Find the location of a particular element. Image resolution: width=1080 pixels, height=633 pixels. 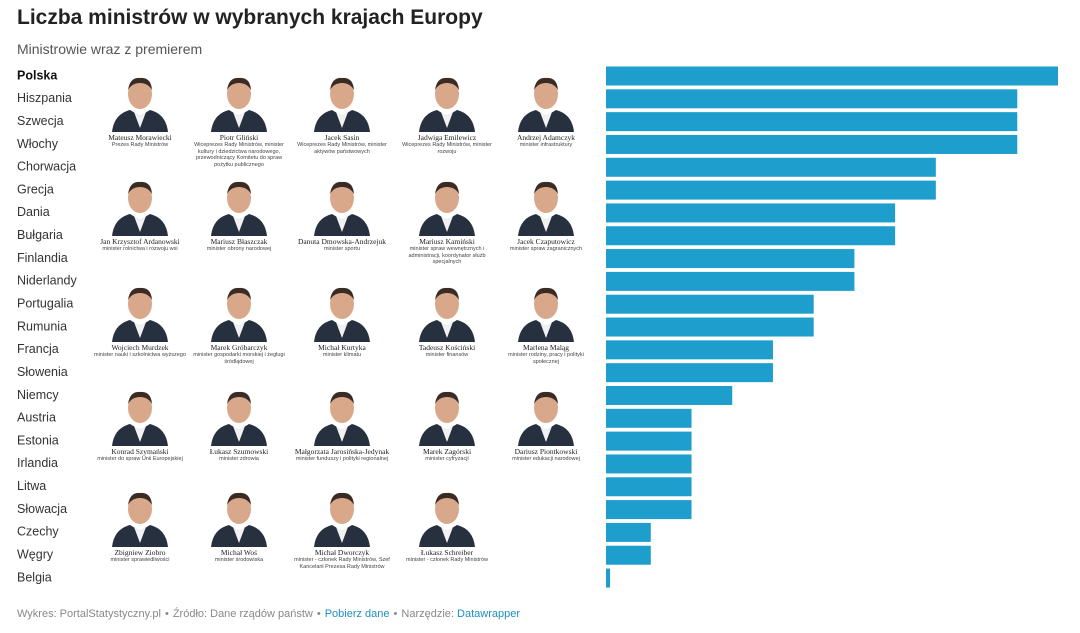

category-label: Estonia is located at coordinates (38, 440).